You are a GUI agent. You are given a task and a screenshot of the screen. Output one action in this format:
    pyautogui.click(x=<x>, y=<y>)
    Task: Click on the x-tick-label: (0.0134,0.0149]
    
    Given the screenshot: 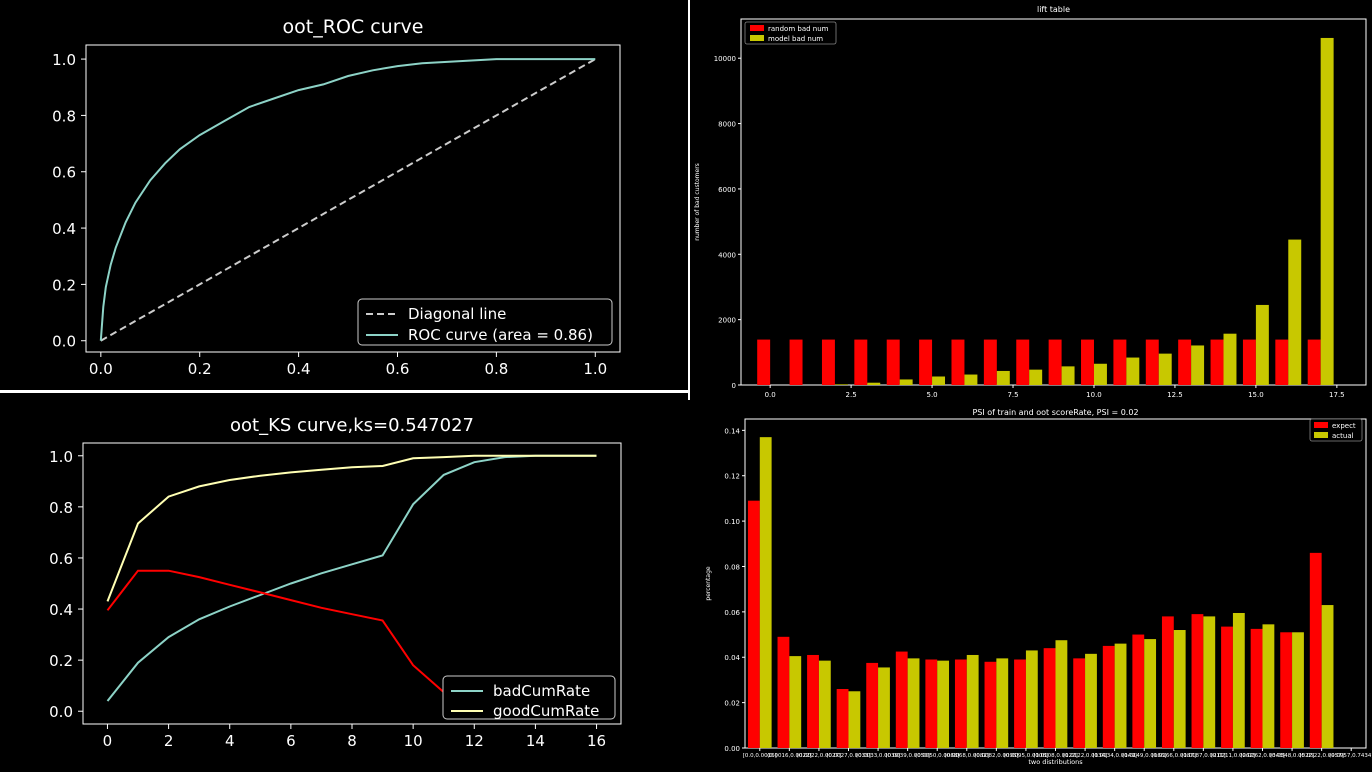 What is the action you would take?
    pyautogui.click(x=1114, y=756)
    